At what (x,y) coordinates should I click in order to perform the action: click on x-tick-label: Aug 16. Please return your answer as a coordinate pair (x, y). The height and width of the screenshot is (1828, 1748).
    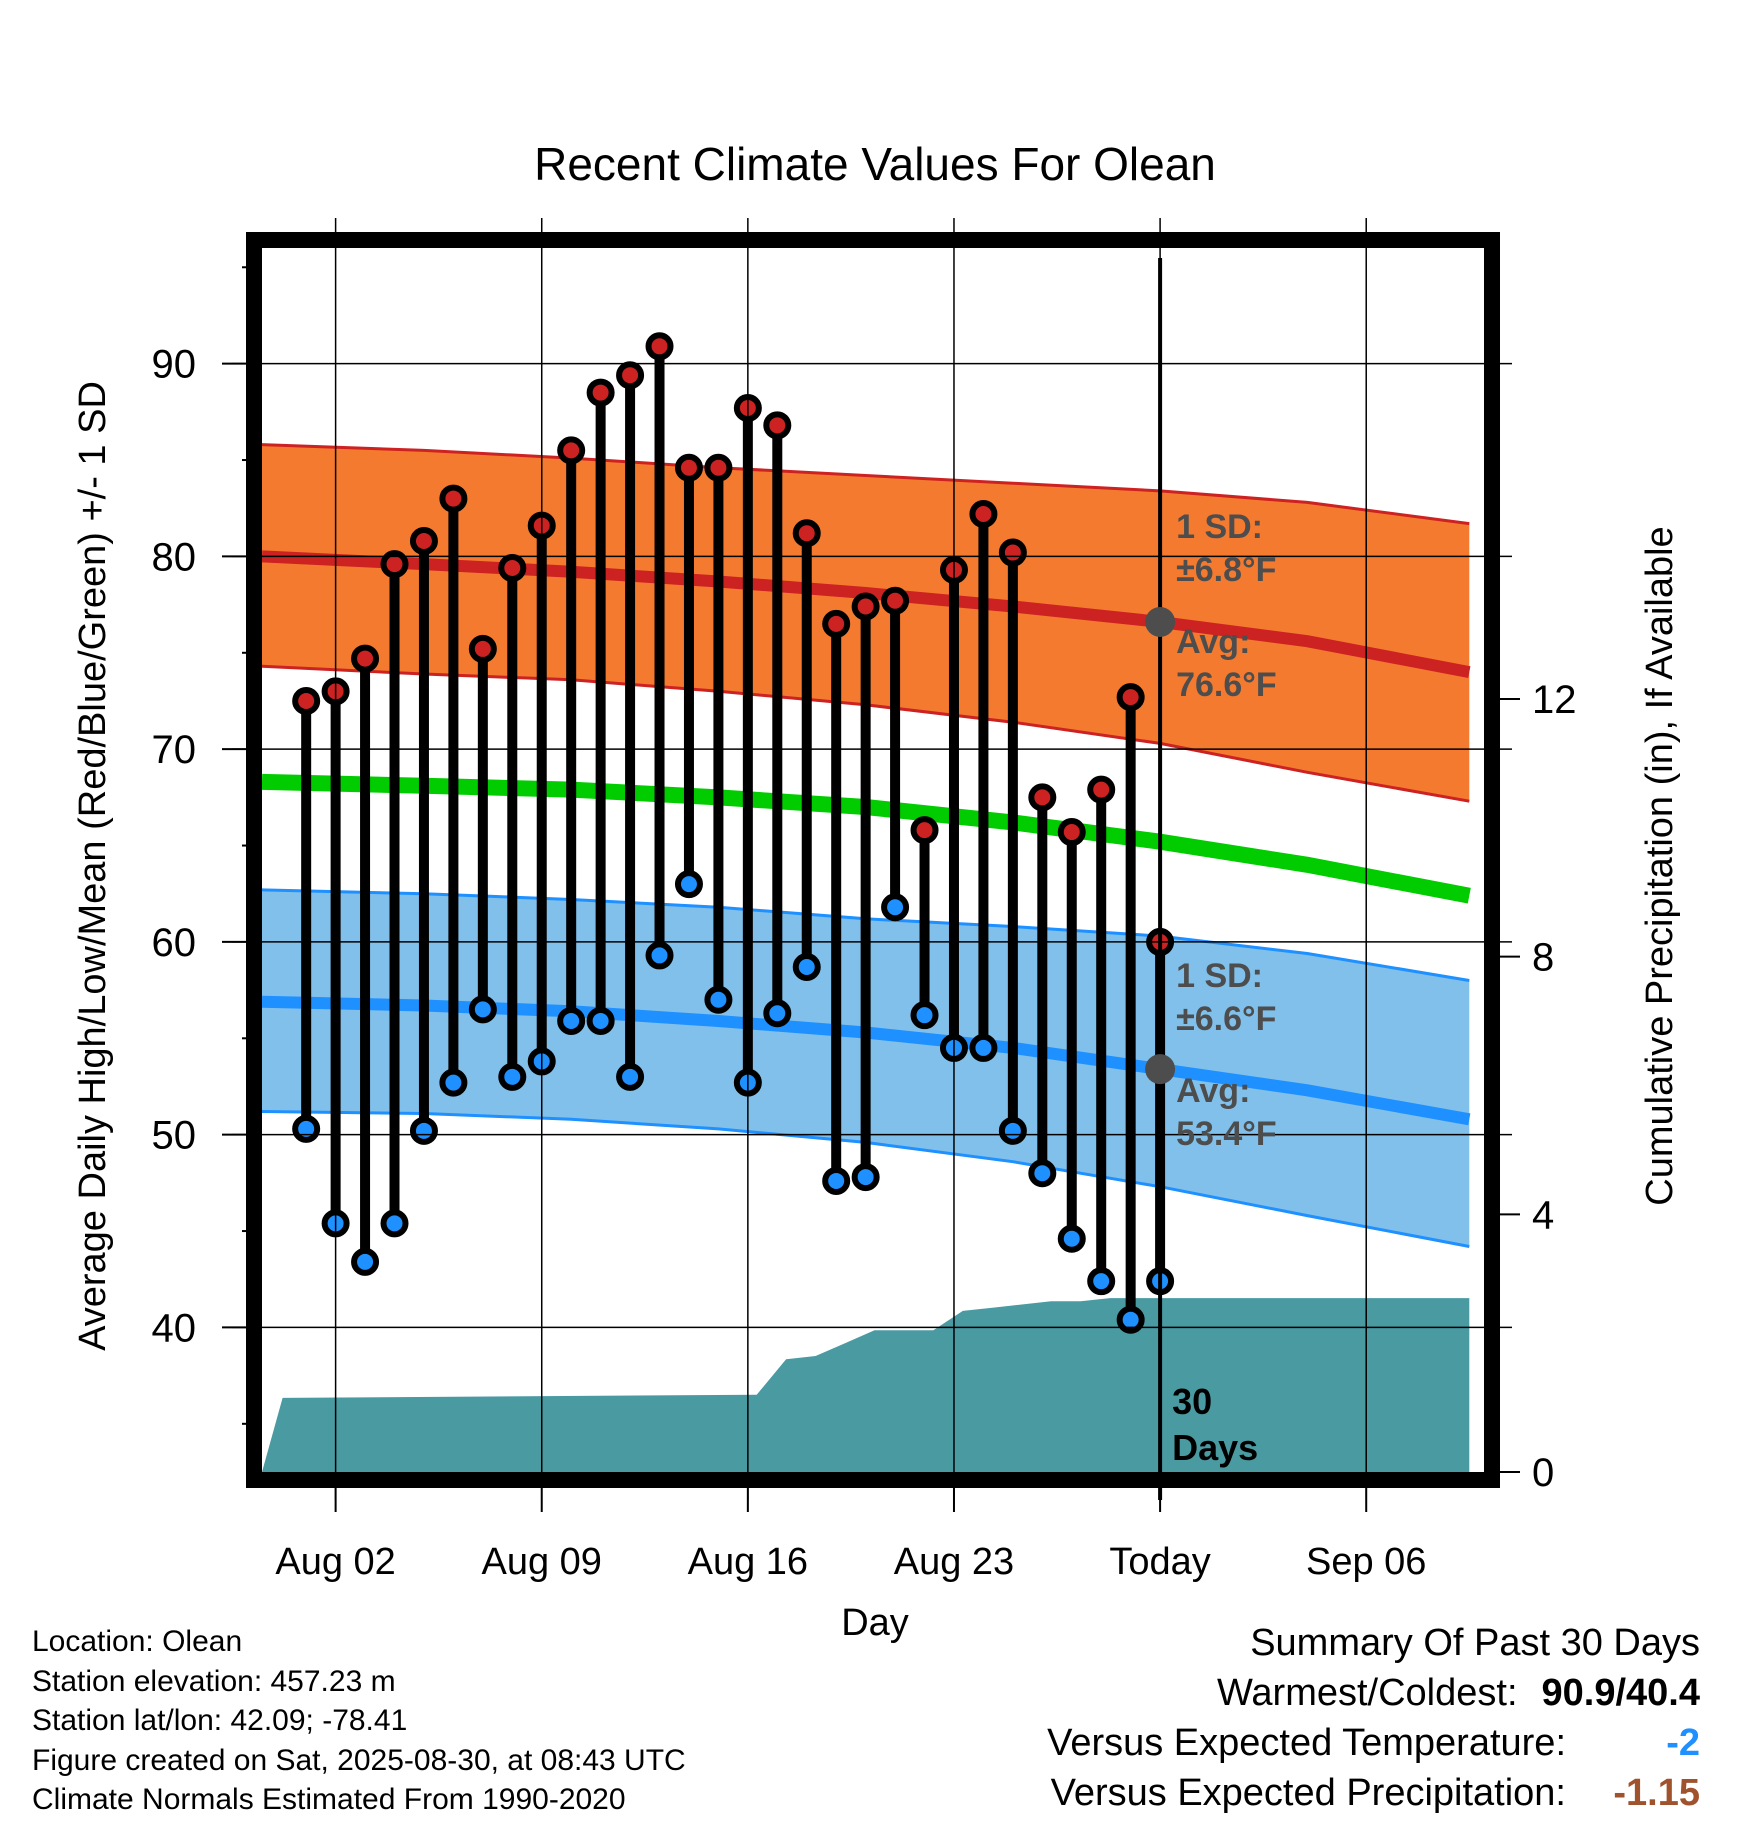
    Looking at the image, I should click on (748, 1562).